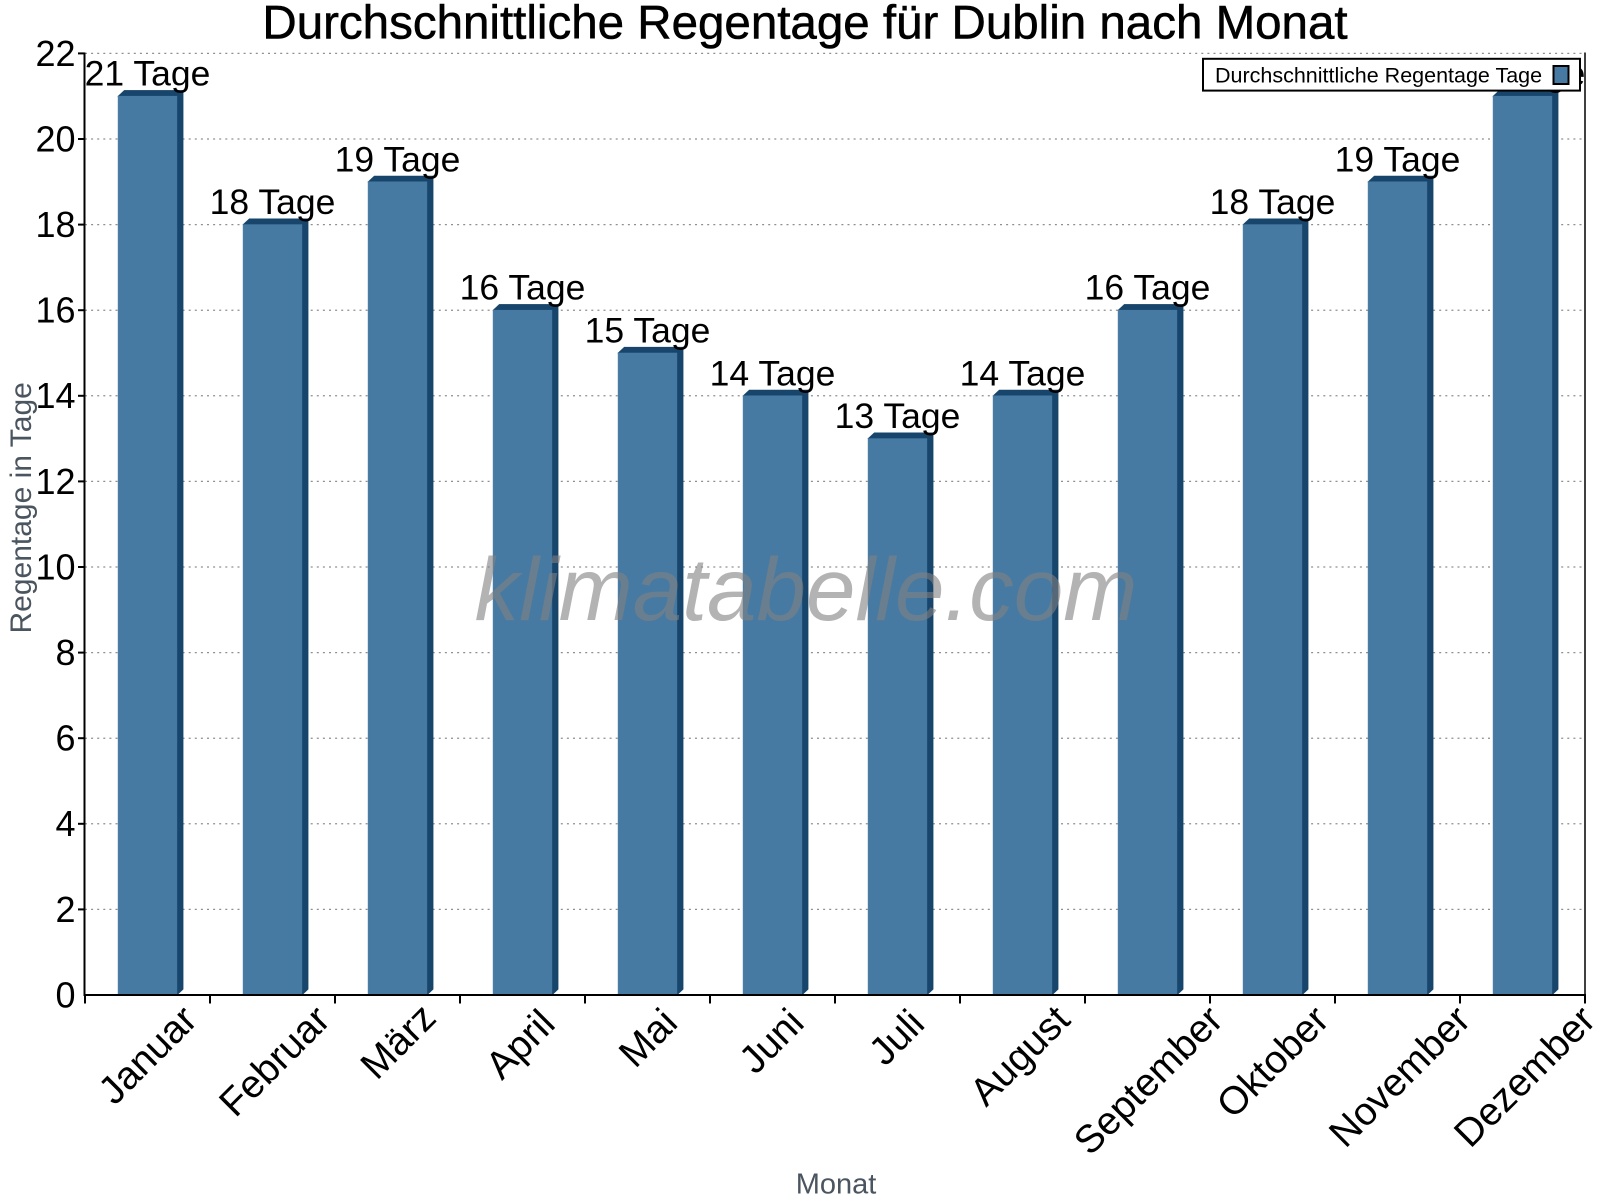 The width and height of the screenshot is (1600, 1200). What do you see at coordinates (65, 652) in the screenshot?
I see `svg-text: 8` at bounding box center [65, 652].